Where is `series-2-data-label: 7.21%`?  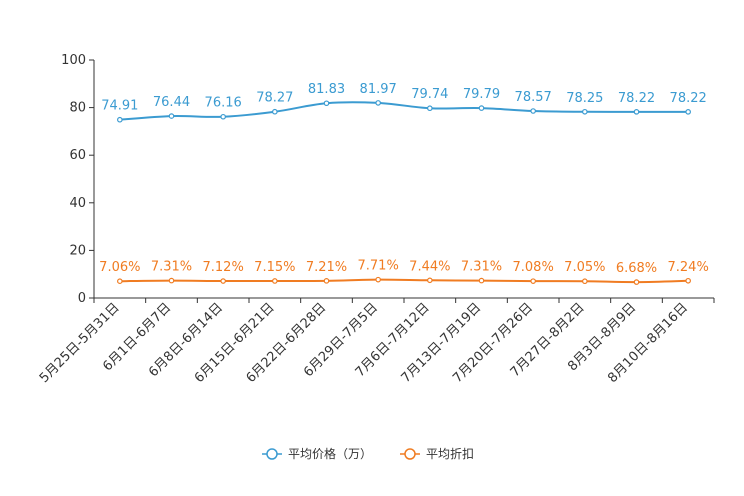 series-2-data-label: 7.21% is located at coordinates (326, 267).